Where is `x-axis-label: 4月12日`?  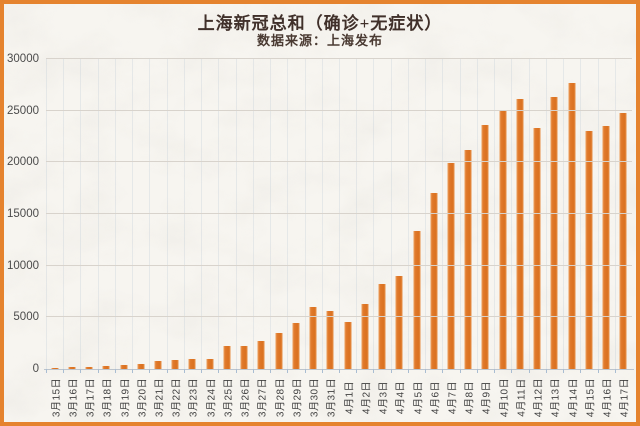 x-axis-label: 4月12日 is located at coordinates (539, 397).